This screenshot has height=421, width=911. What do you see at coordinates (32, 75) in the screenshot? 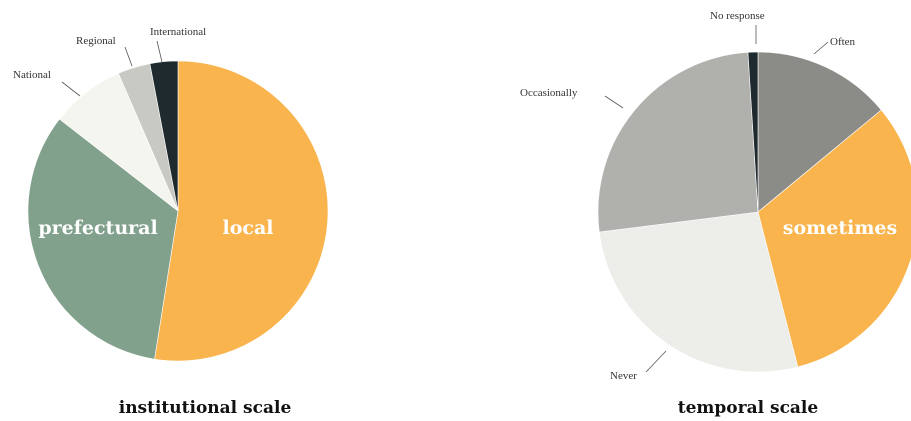
I see `slice-label-national: National` at bounding box center [32, 75].